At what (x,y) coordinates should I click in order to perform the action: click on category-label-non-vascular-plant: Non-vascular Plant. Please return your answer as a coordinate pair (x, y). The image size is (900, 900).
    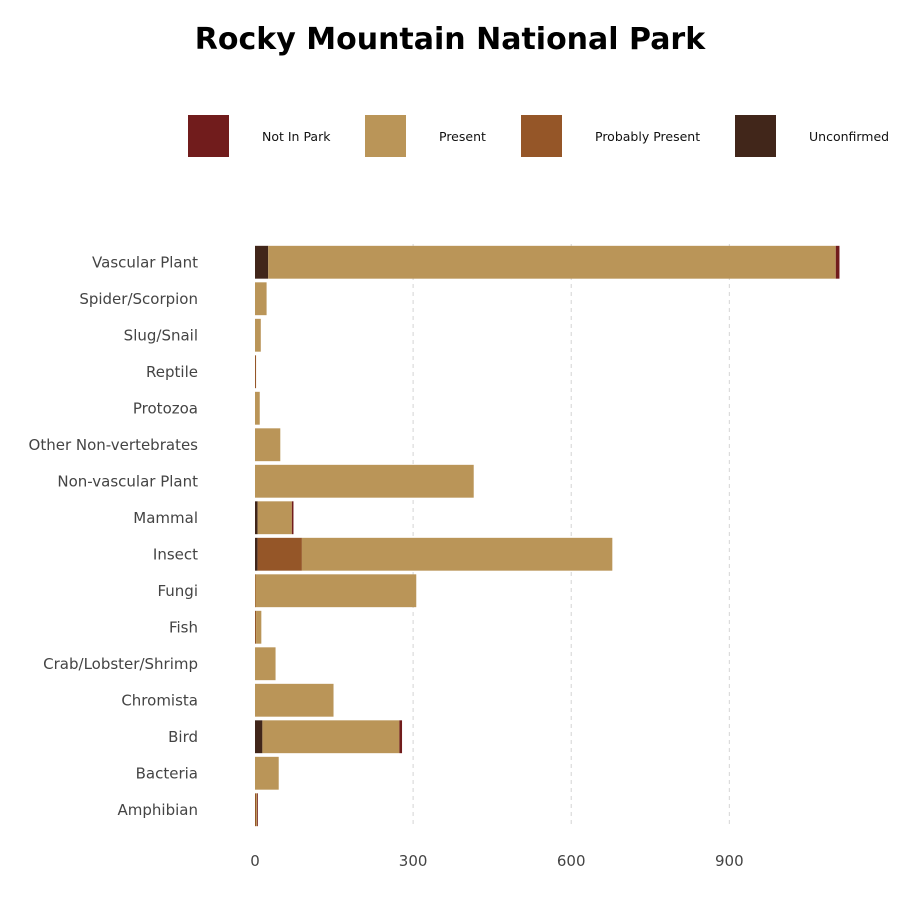
    Looking at the image, I should click on (127, 481).